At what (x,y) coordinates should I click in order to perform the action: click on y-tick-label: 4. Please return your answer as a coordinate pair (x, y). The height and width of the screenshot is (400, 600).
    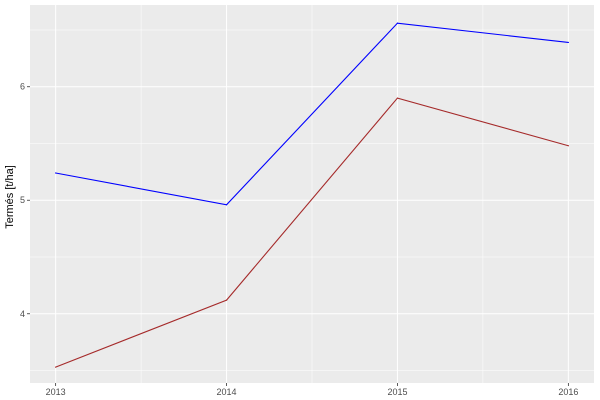
    Looking at the image, I should click on (22, 314).